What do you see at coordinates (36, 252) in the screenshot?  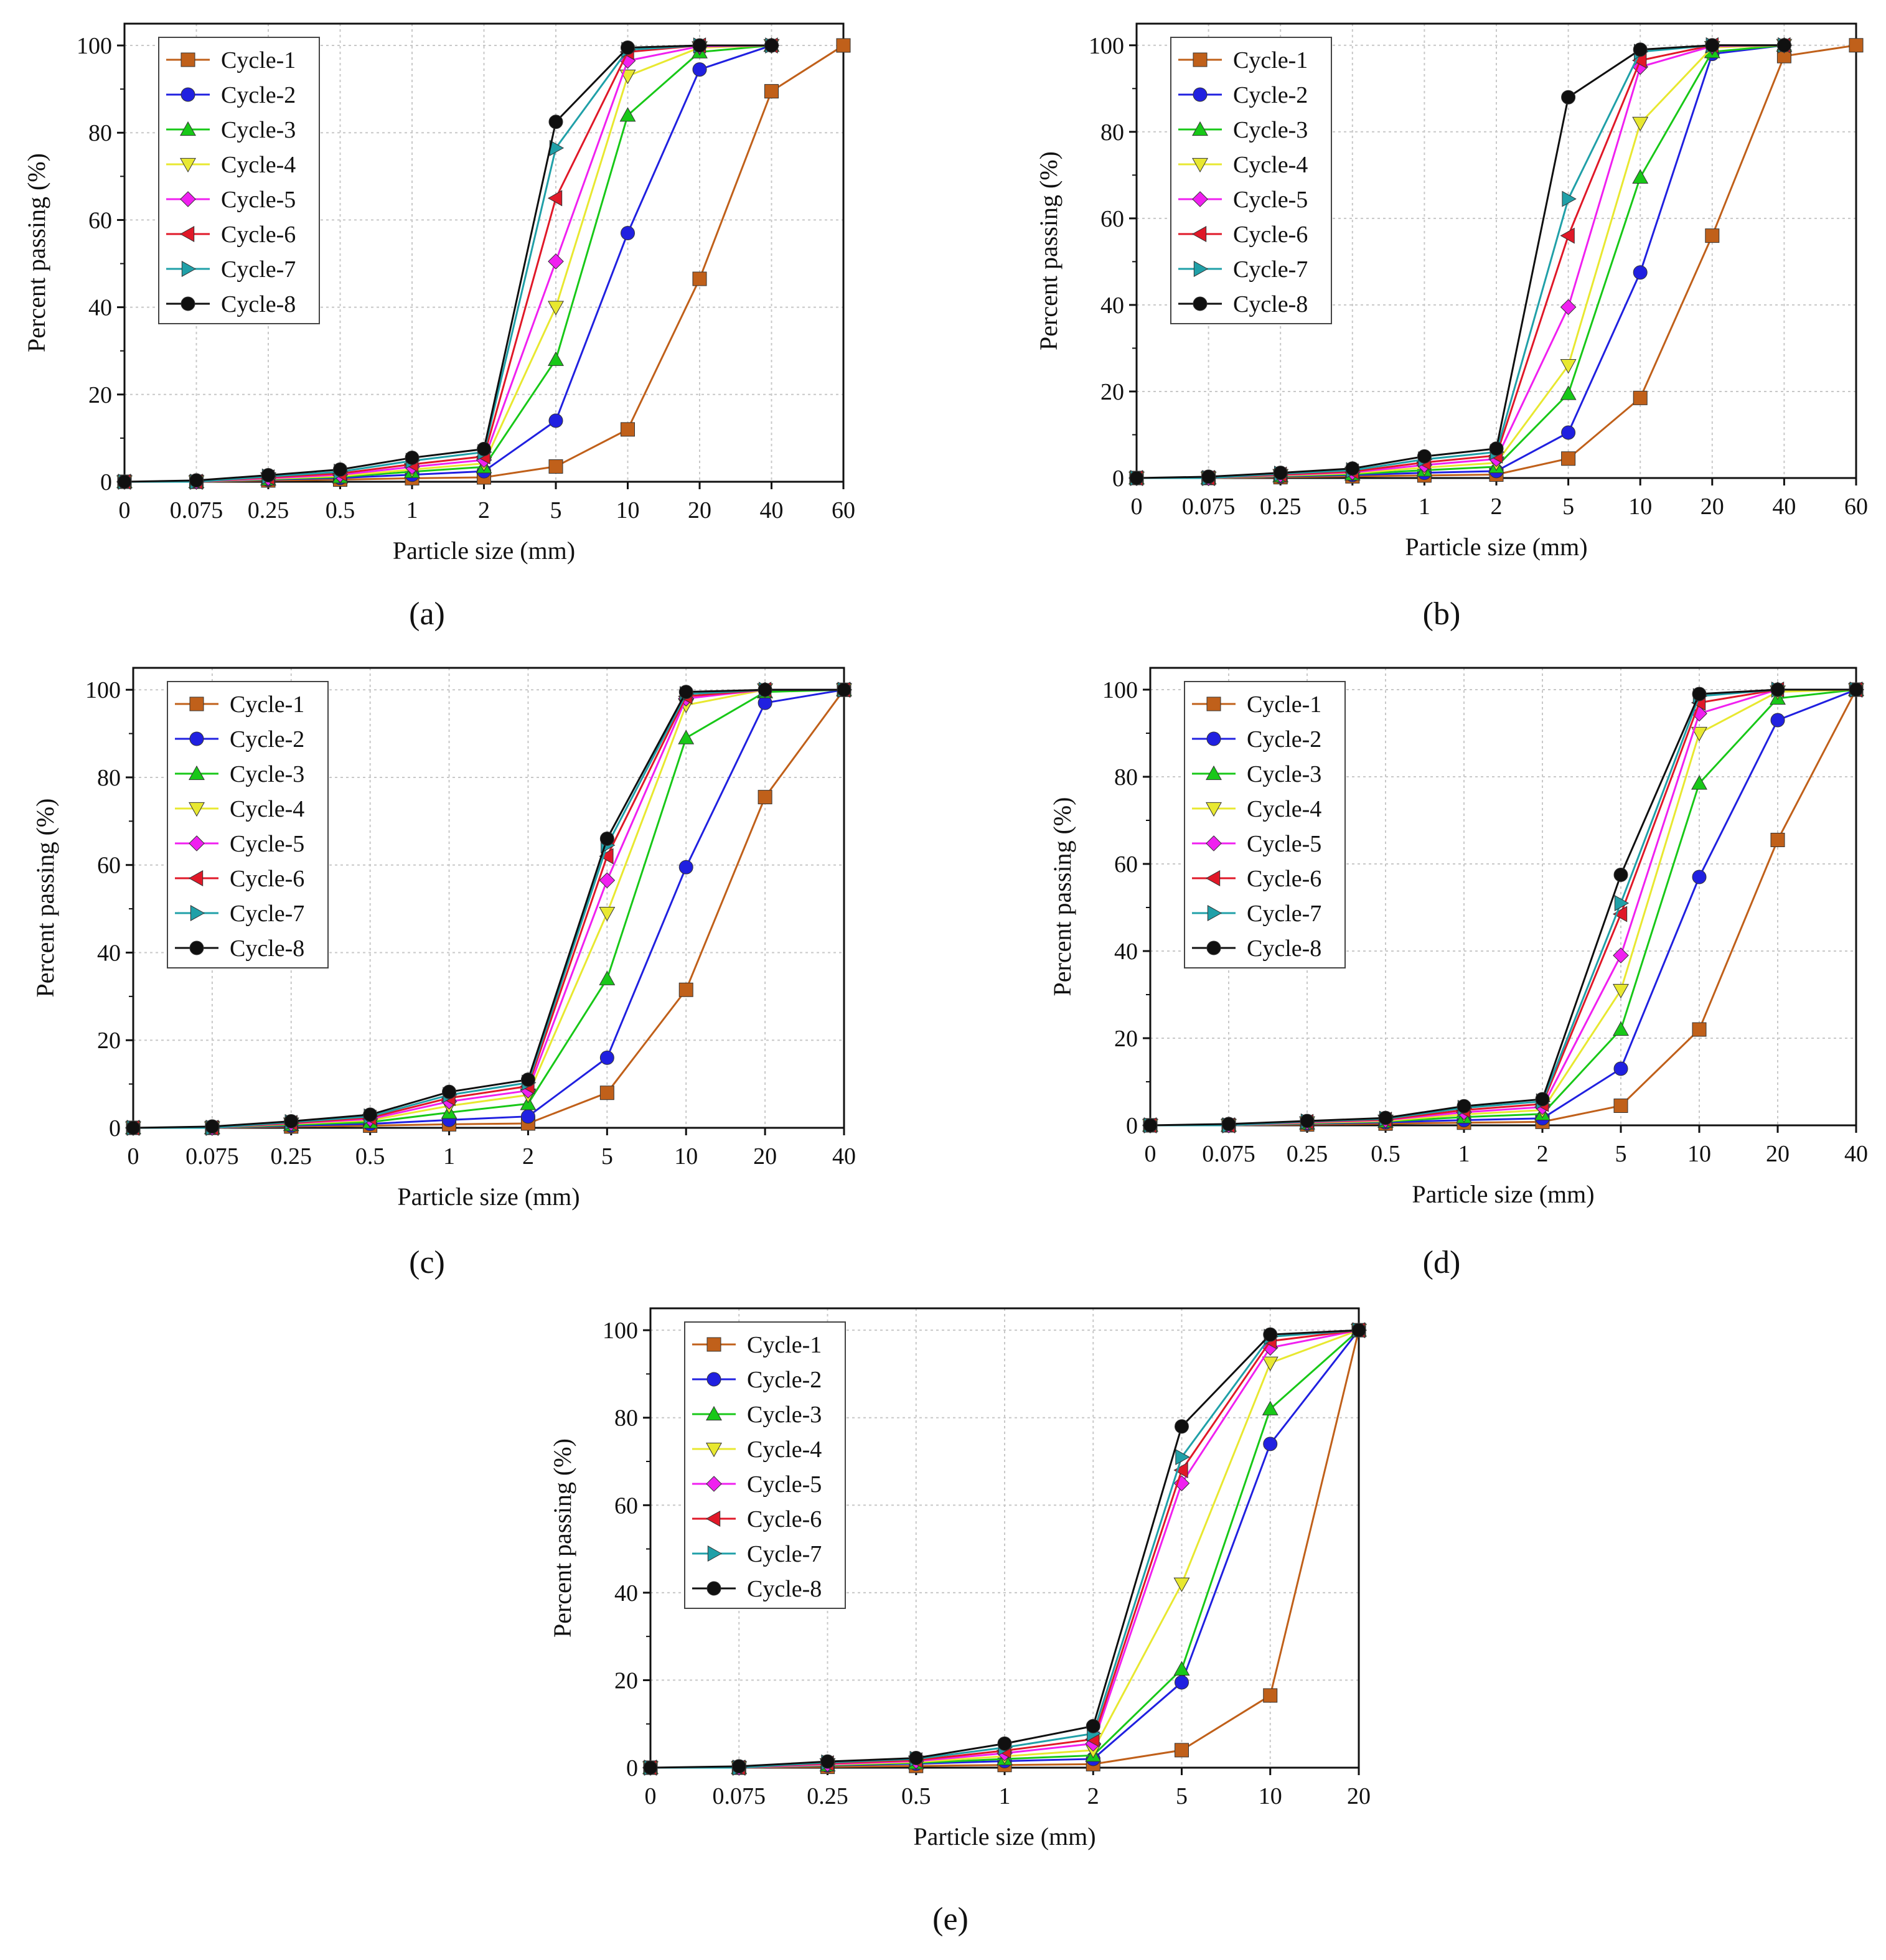 I see `y-axis-label: Percent passing (%)` at bounding box center [36, 252].